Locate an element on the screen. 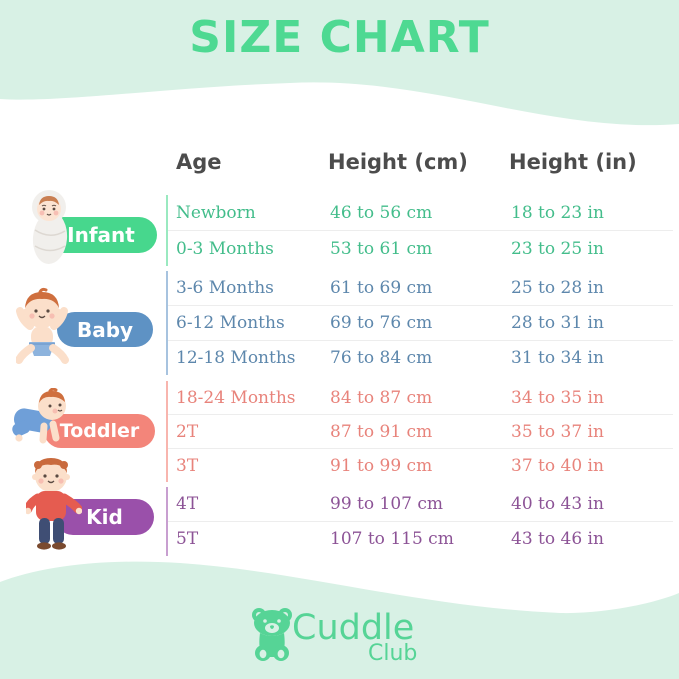  table-row: 0-3 Months 53 to 61 cm 23 to 25 in is located at coordinates (420, 248).